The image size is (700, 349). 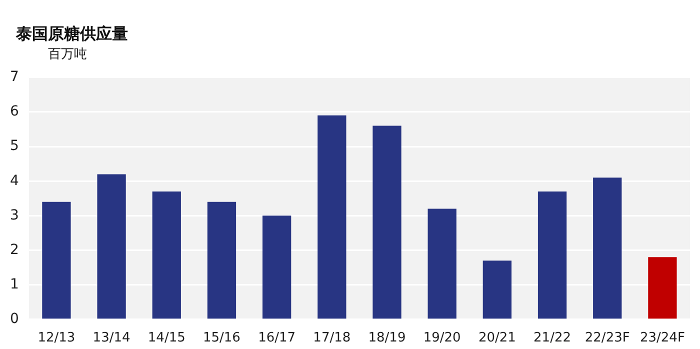 What do you see at coordinates (14, 146) in the screenshot?
I see `y-tick-label: 5` at bounding box center [14, 146].